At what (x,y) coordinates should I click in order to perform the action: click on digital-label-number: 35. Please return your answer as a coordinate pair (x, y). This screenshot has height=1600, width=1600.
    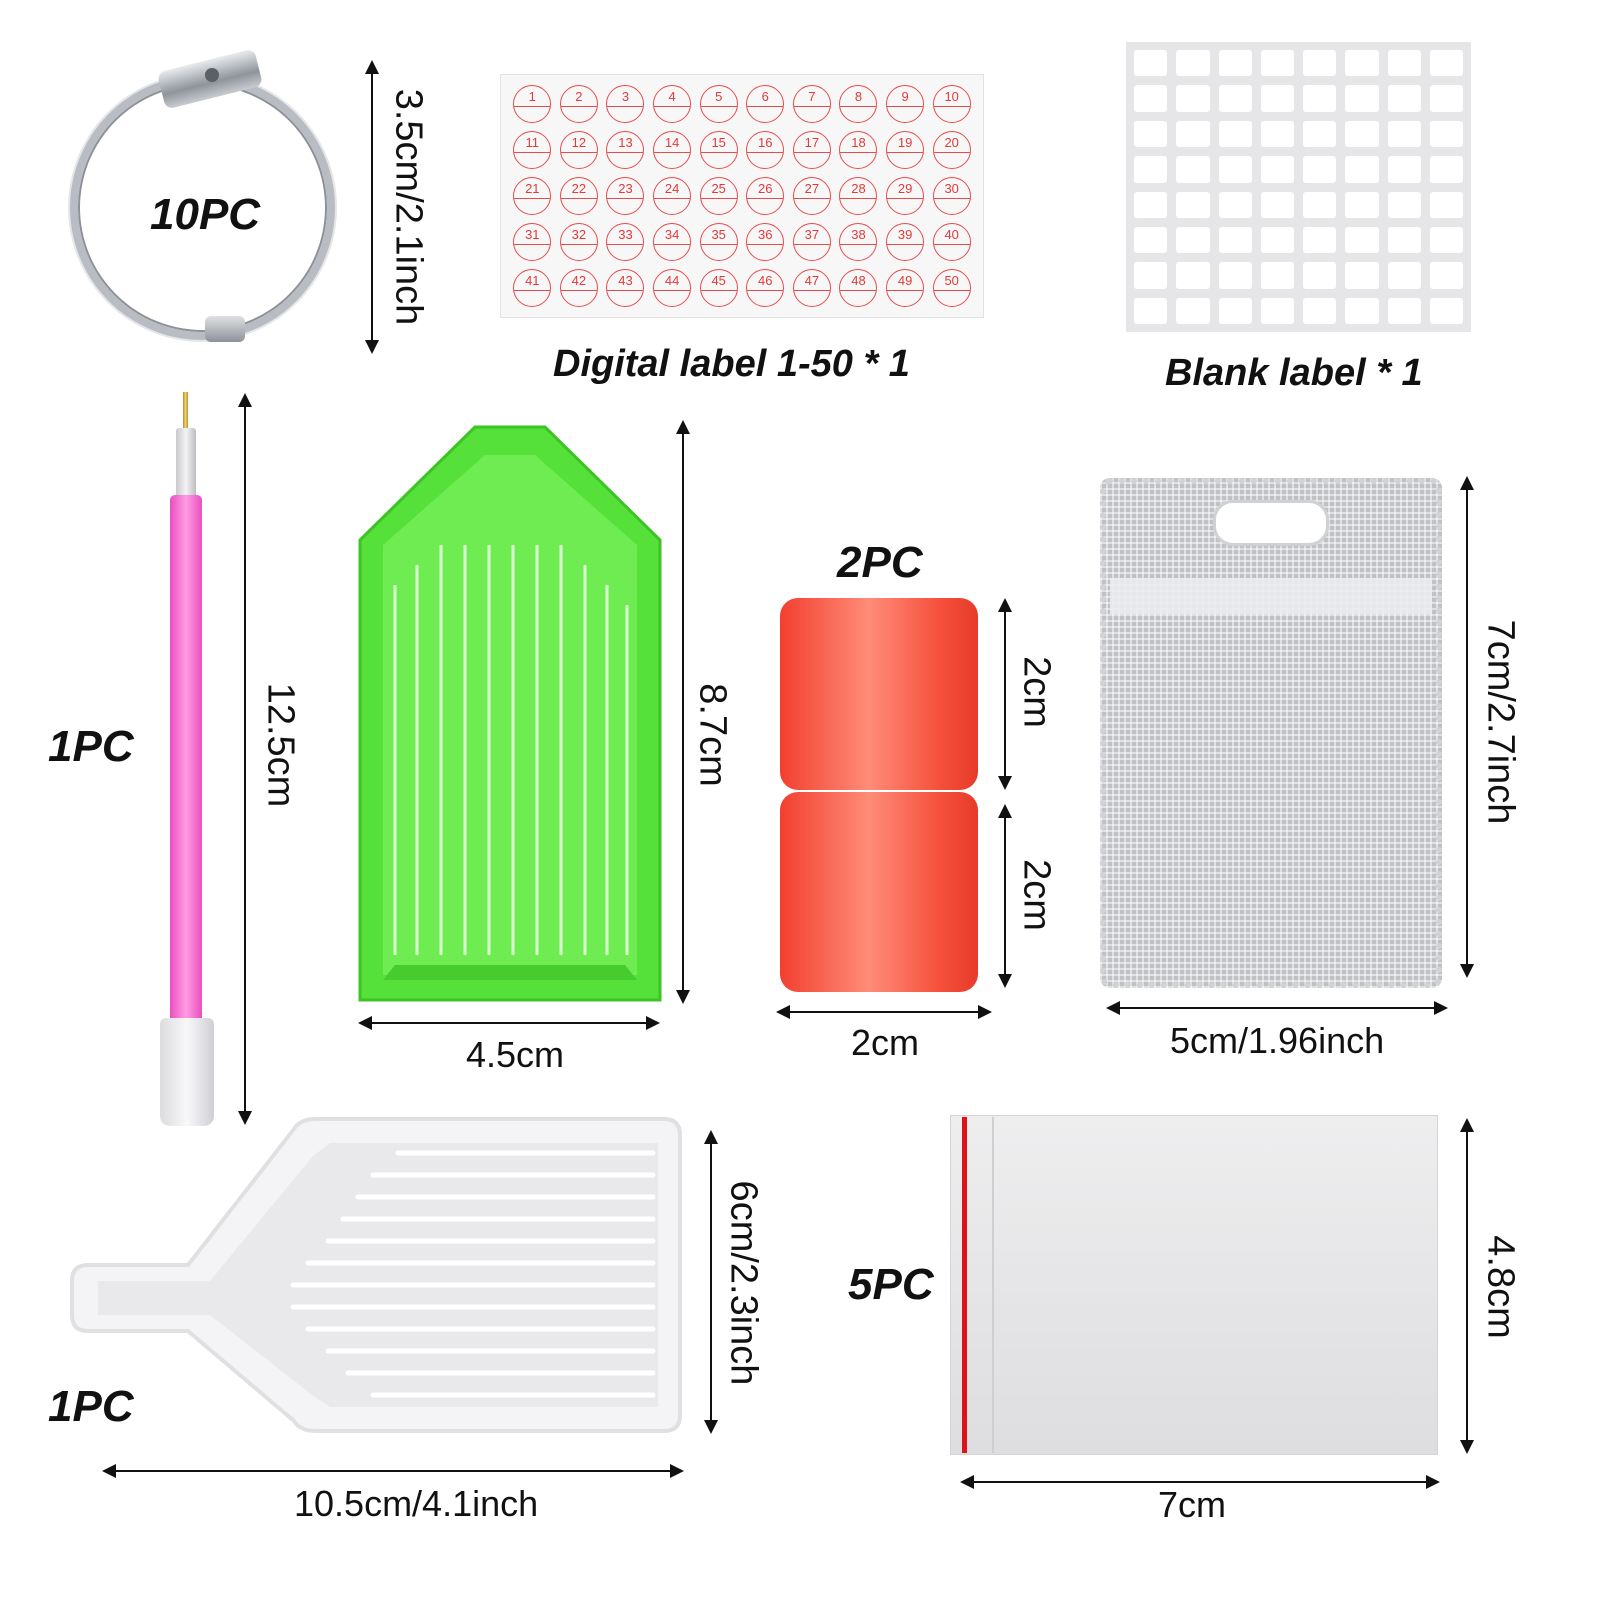
    Looking at the image, I should click on (718, 234).